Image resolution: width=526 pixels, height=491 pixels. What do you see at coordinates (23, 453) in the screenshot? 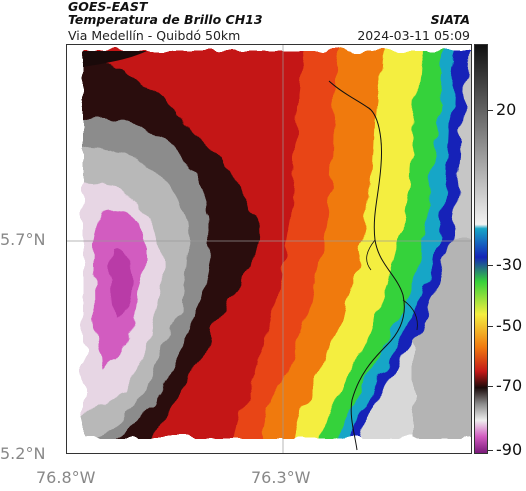
I see `lat-label-5-2: 5.2°N` at bounding box center [23, 453].